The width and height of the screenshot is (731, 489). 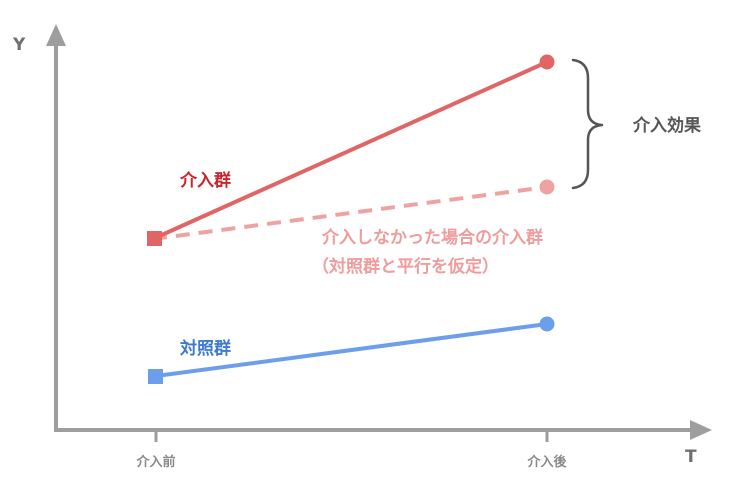 What do you see at coordinates (547, 187) in the screenshot?
I see `counterfactual-point` at bounding box center [547, 187].